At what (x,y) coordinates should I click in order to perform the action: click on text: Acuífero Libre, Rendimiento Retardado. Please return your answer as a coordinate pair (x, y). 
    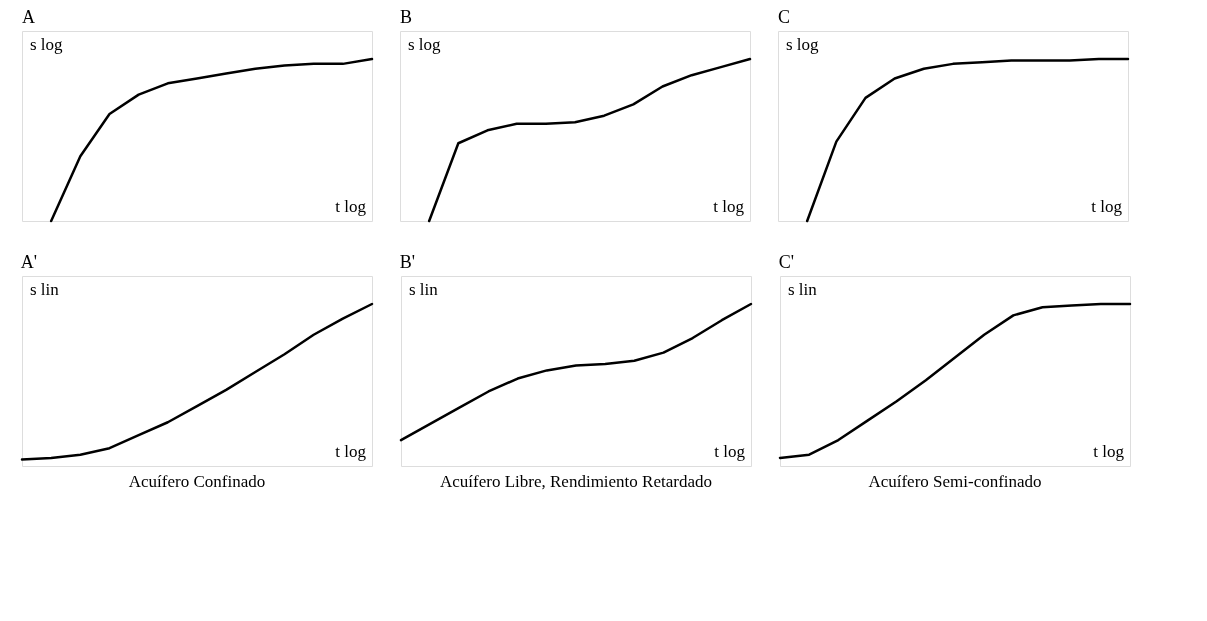
    Looking at the image, I should click on (576, 481).